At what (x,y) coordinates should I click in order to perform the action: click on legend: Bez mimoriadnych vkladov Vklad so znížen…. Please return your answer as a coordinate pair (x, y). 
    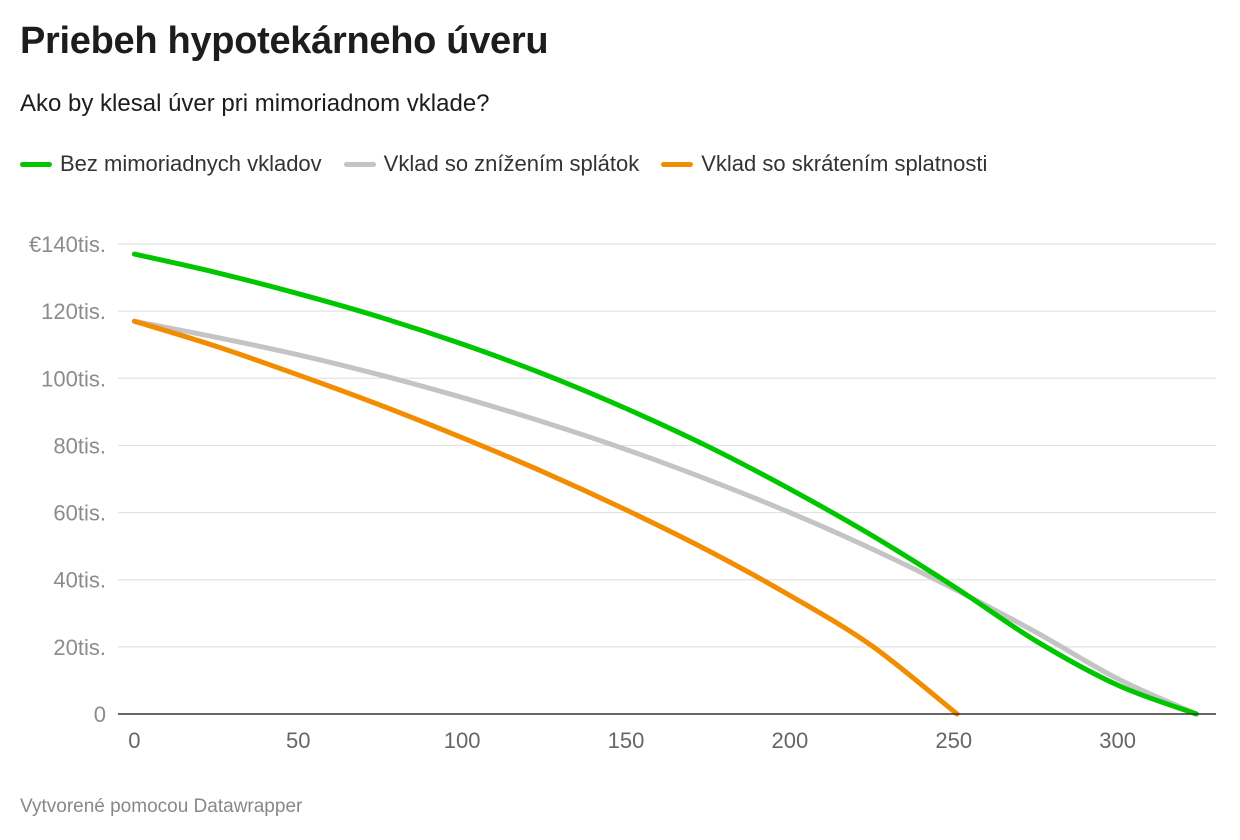
    Looking at the image, I should click on (514, 164).